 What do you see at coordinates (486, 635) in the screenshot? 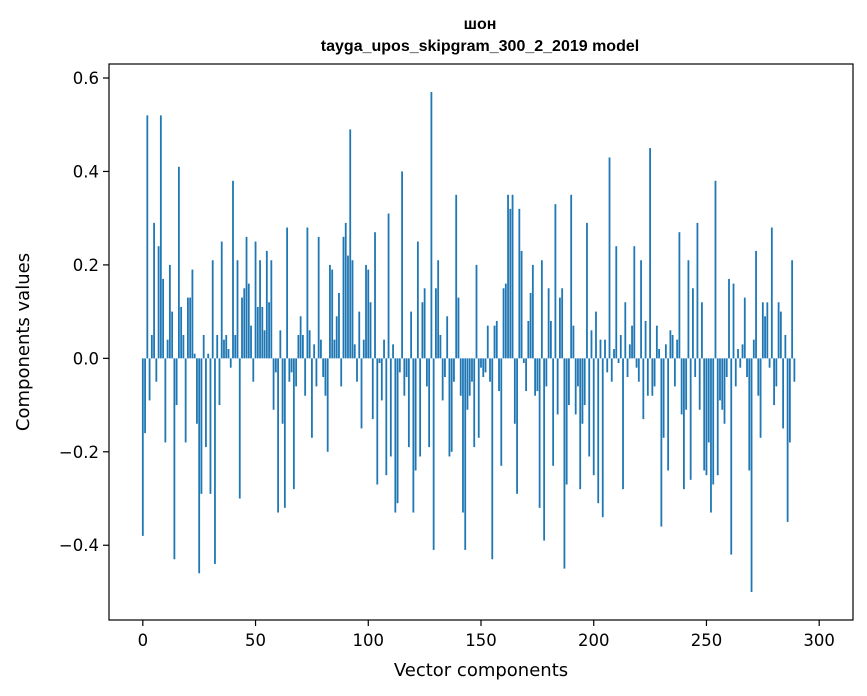
I see `x-axis: 0 50 100 150 200 250 300` at bounding box center [486, 635].